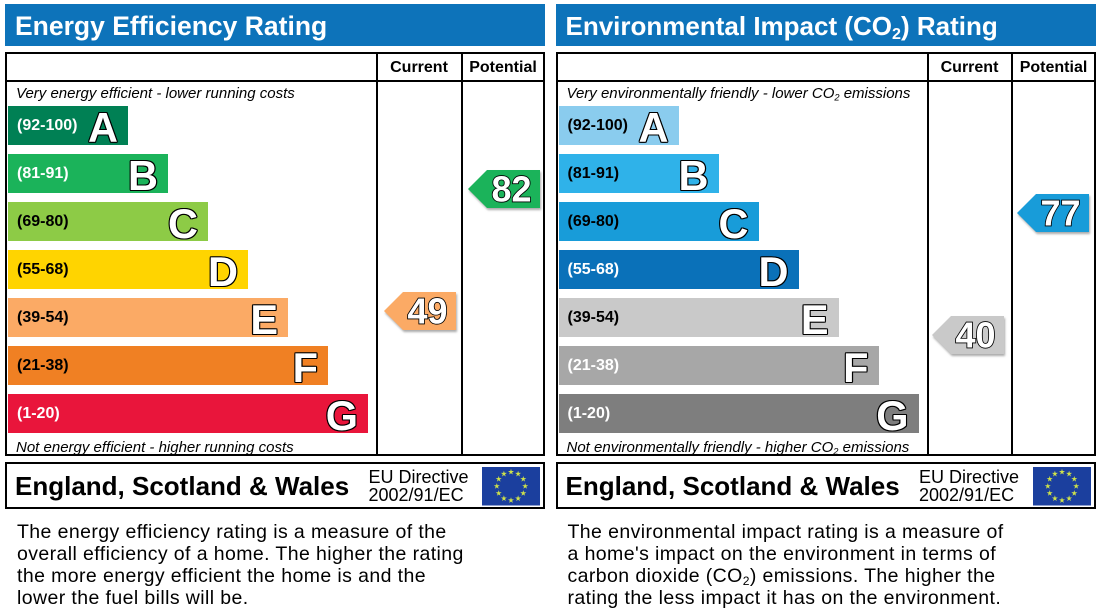  I want to click on svg-text: 40, so click(976, 335).